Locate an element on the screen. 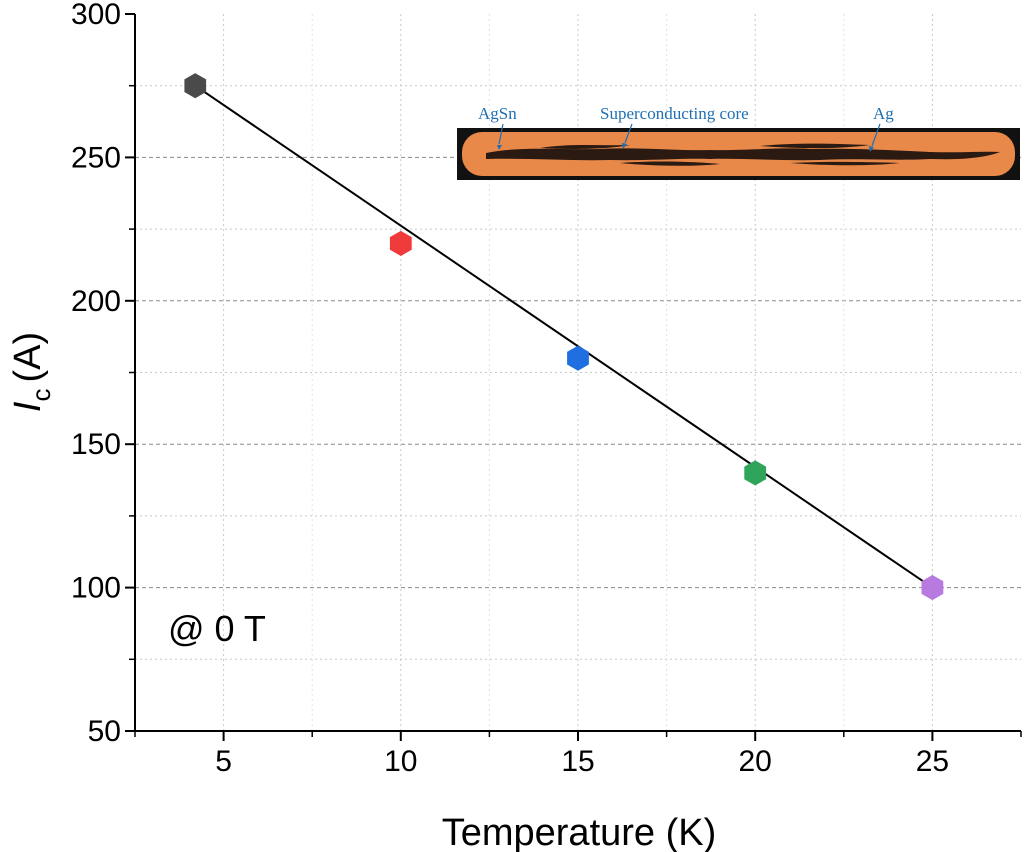 This screenshot has height=852, width=1025. y-axis-title: Ic (A) is located at coordinates (31, 372).